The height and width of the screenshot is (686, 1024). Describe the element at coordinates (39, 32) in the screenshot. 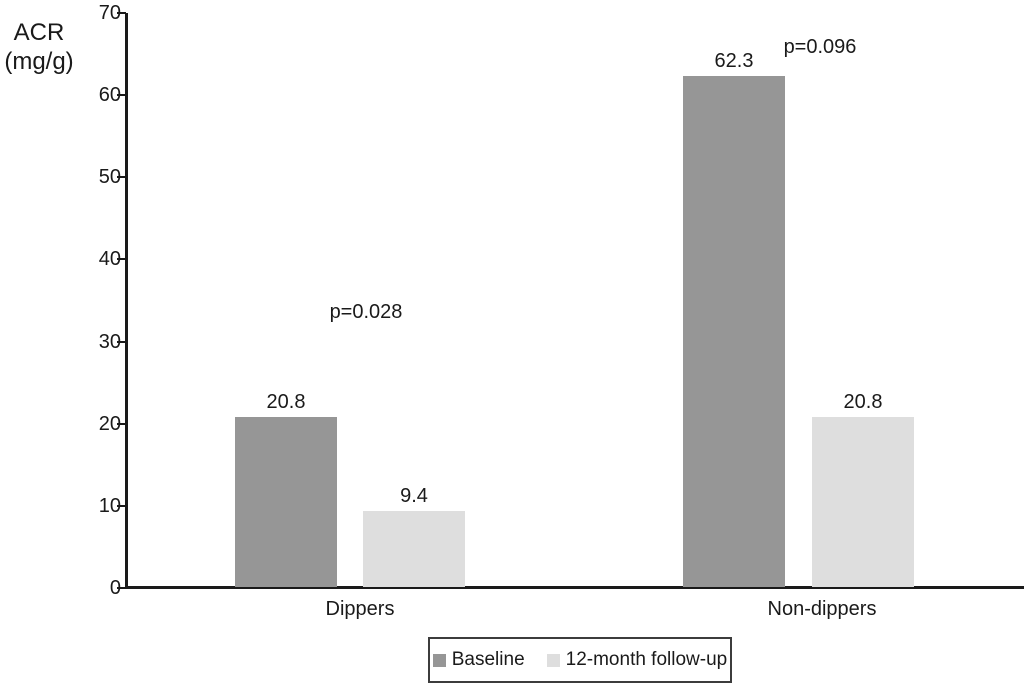

I see `y-axis-label-line1: ACR` at that location.